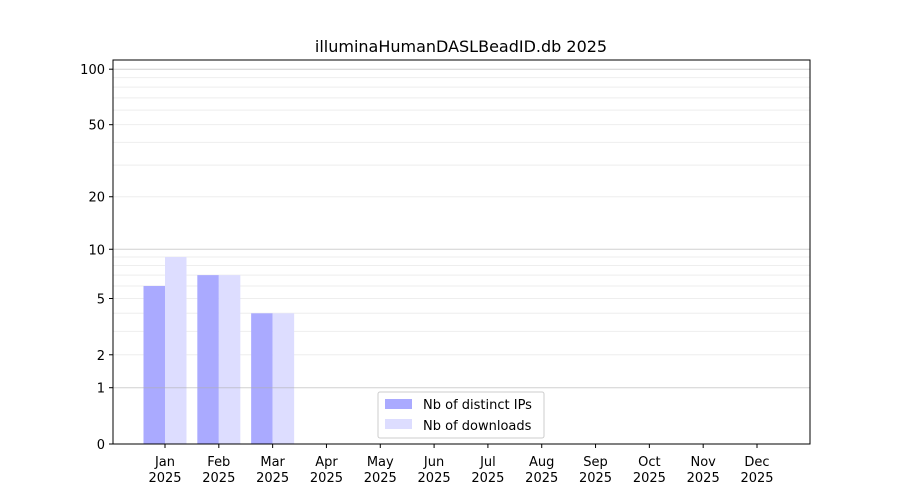  Describe the element at coordinates (101, 389) in the screenshot. I see `y-tick-label: 1` at that location.